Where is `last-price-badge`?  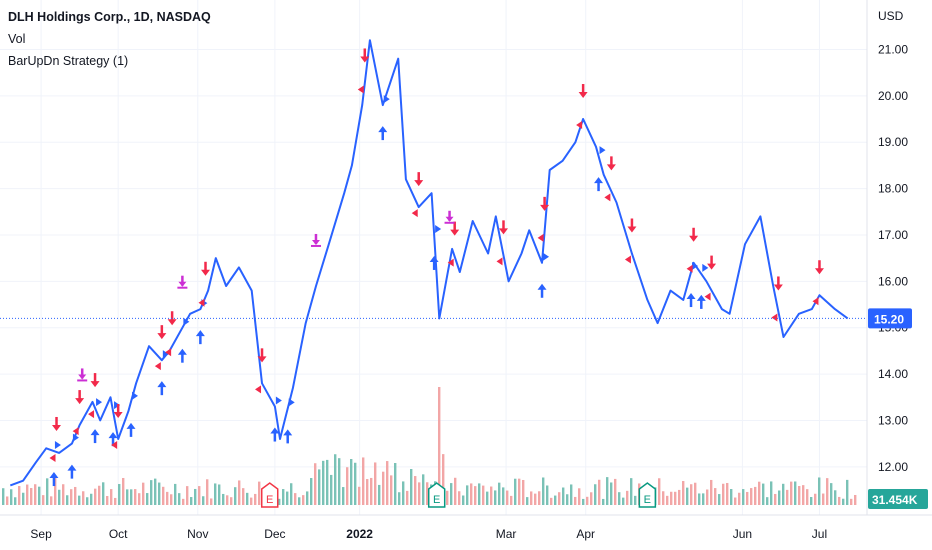
last-price-badge is located at coordinates (890, 318).